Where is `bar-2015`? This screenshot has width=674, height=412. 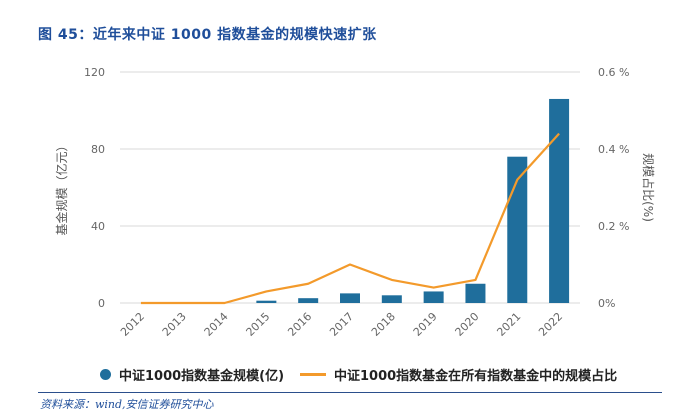
bar-2015 is located at coordinates (266, 302).